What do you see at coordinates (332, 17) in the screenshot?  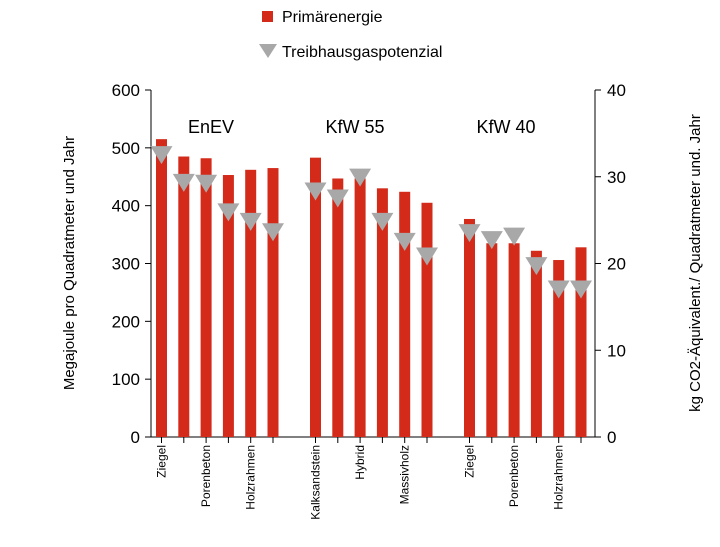 I see `legend-label-primary-energy: Primärenergie` at bounding box center [332, 17].